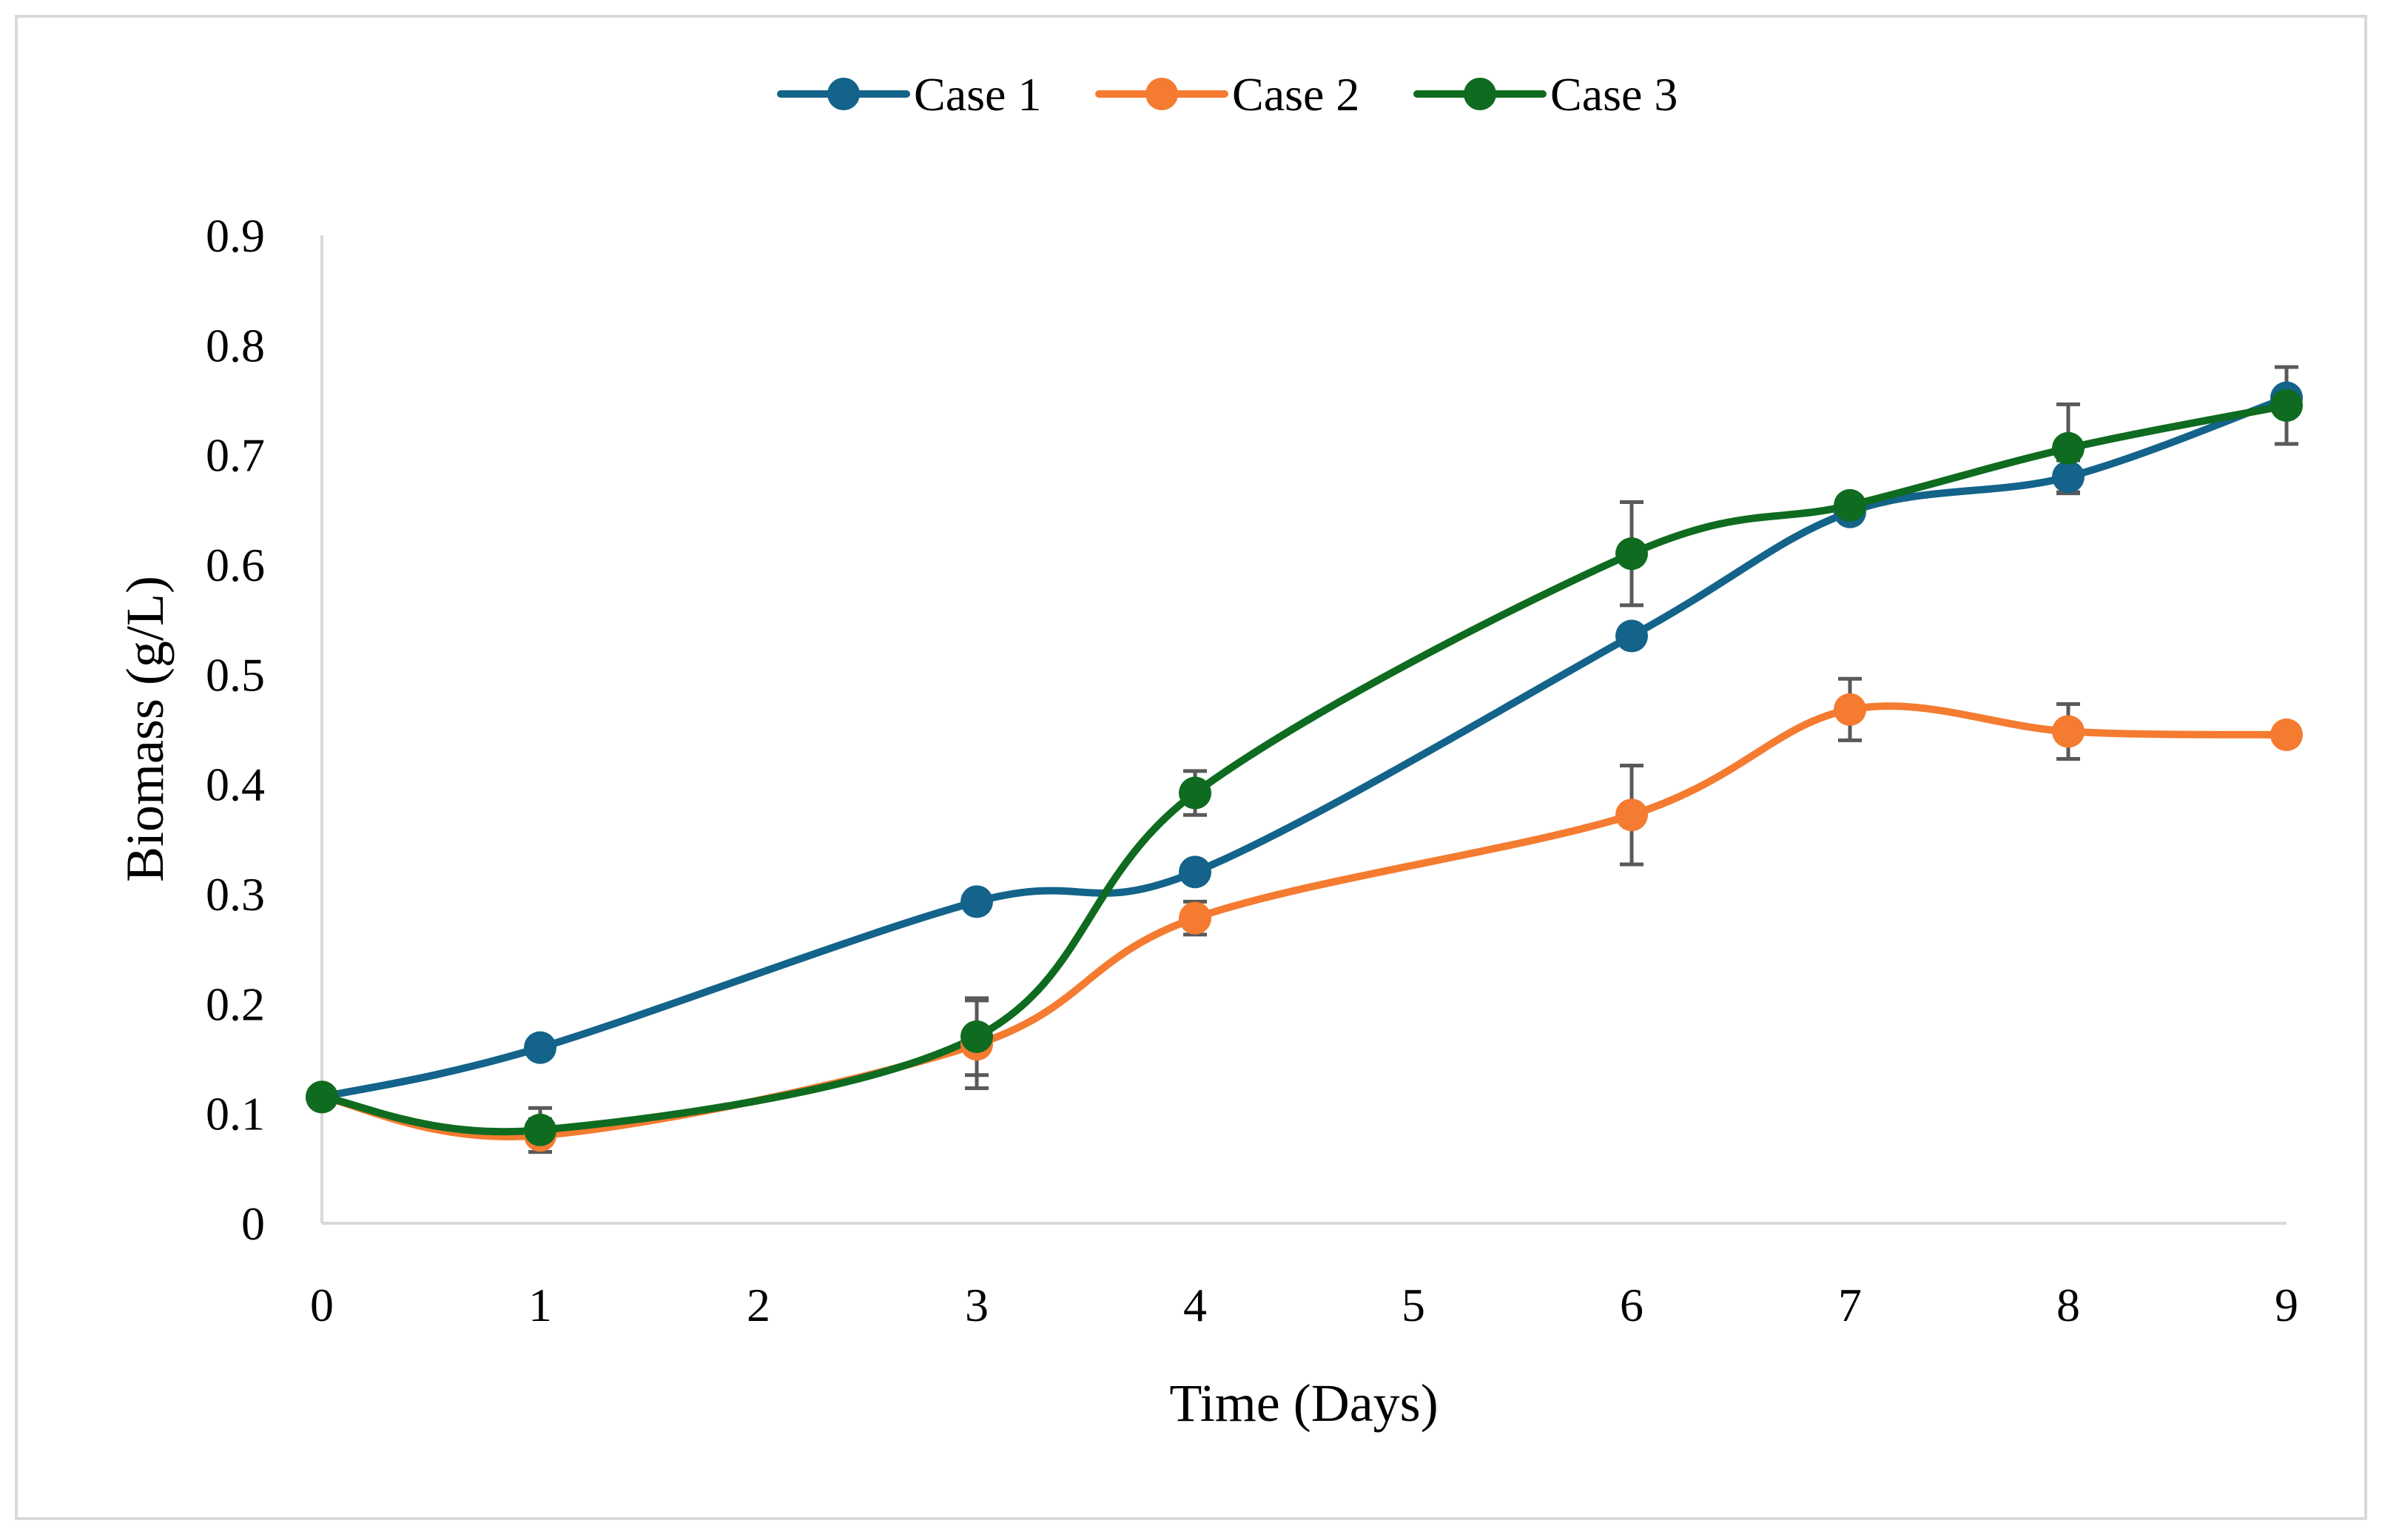  What do you see at coordinates (236, 894) in the screenshot?
I see `y-tick-label: 0.3` at bounding box center [236, 894].